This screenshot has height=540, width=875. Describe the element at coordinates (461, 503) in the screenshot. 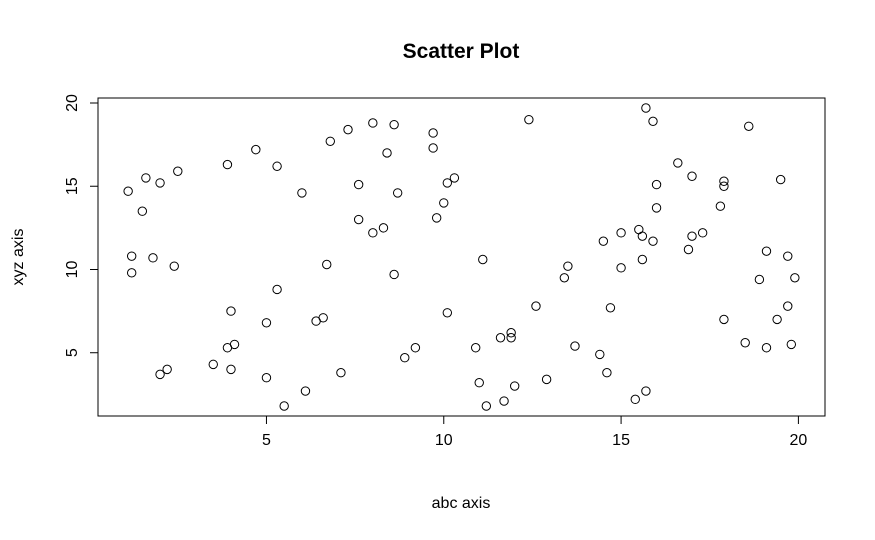

I see `x-axis-label: abc axis` at that location.